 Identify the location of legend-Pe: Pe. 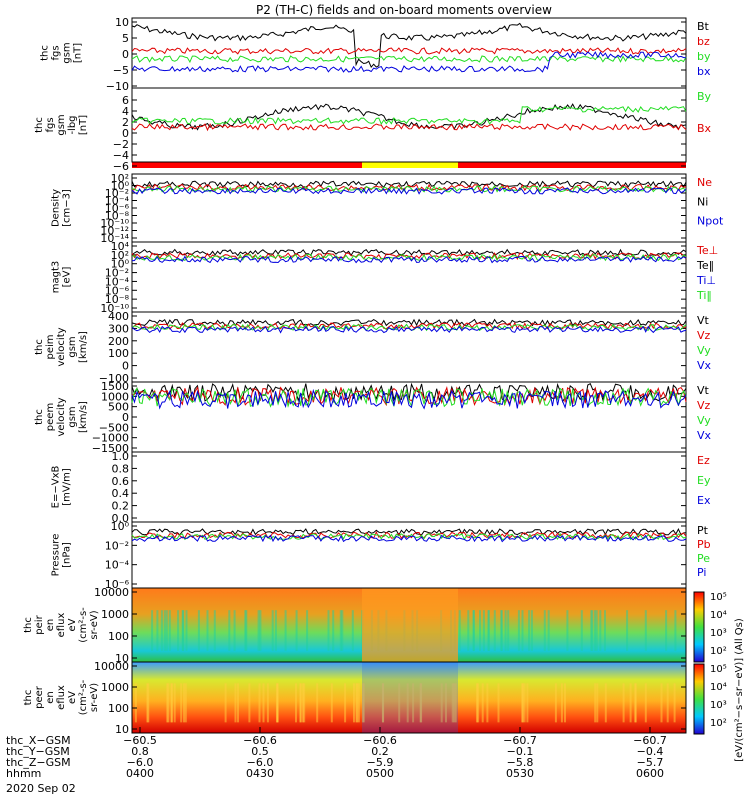
(703, 558).